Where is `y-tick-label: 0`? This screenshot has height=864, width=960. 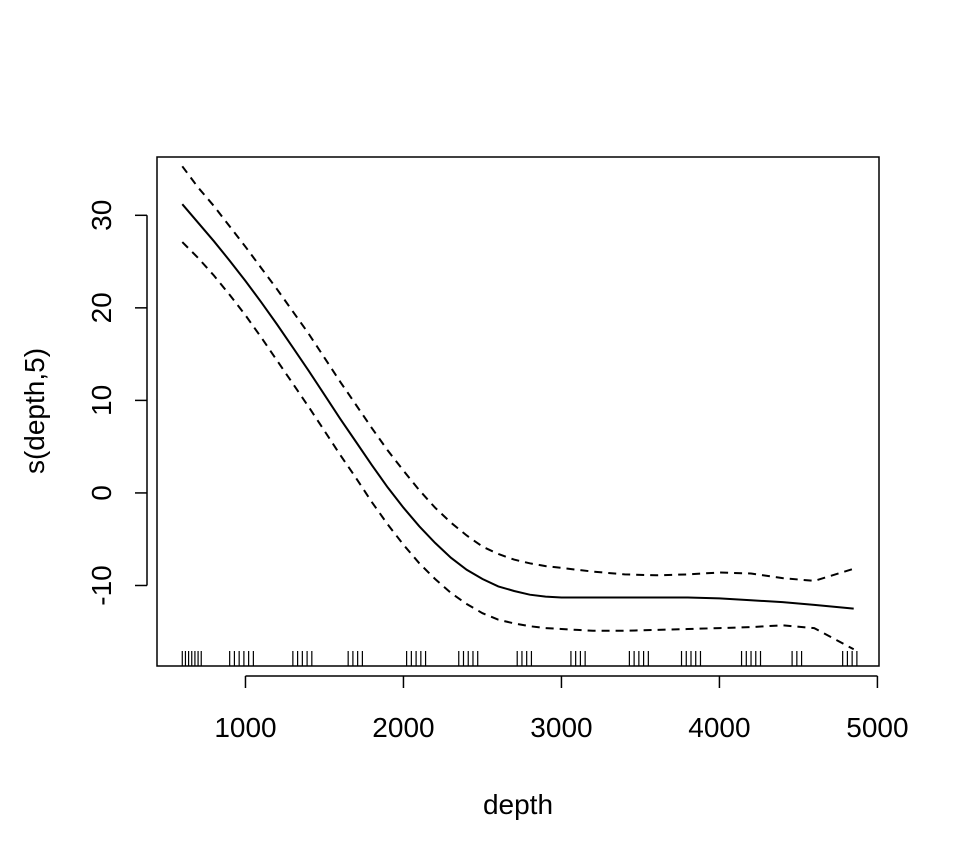
y-tick-label: 0 is located at coordinates (101, 493).